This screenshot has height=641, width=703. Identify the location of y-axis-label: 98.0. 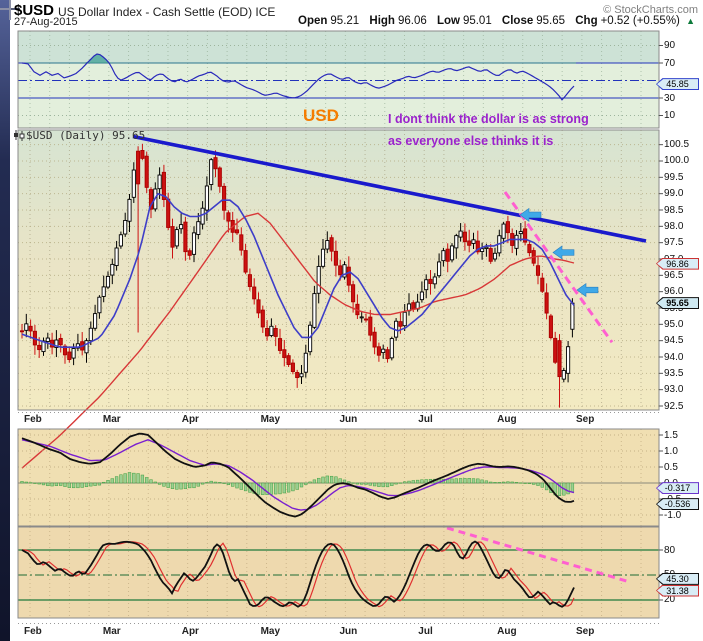
(674, 226).